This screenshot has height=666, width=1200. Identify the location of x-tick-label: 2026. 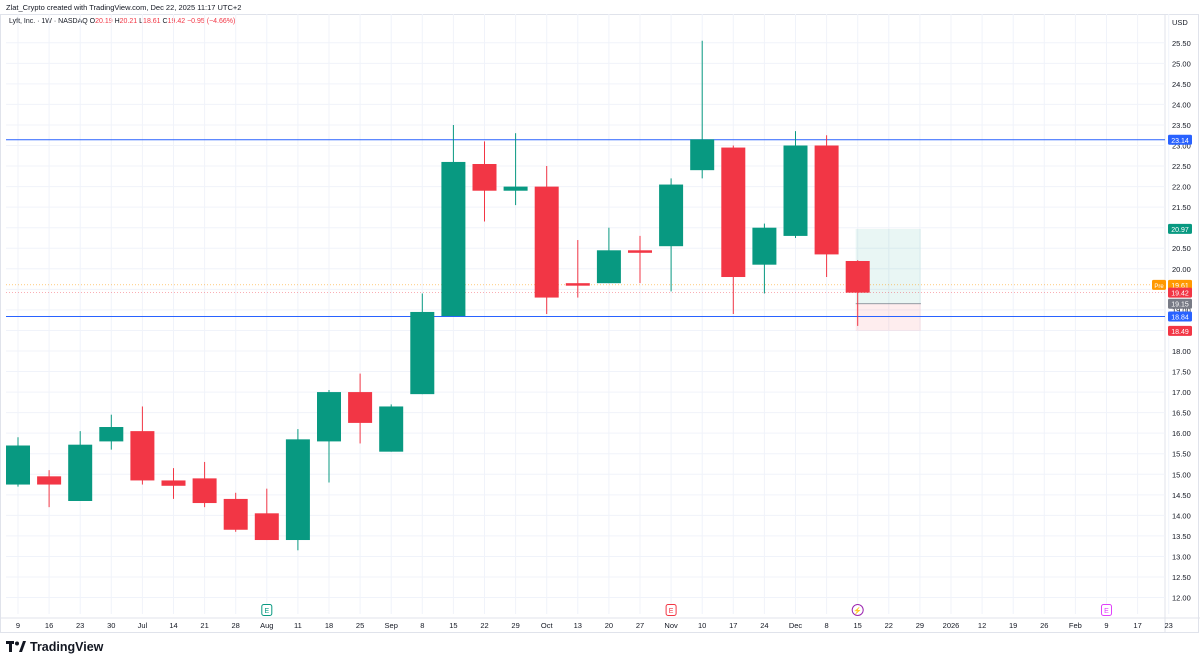
(951, 625).